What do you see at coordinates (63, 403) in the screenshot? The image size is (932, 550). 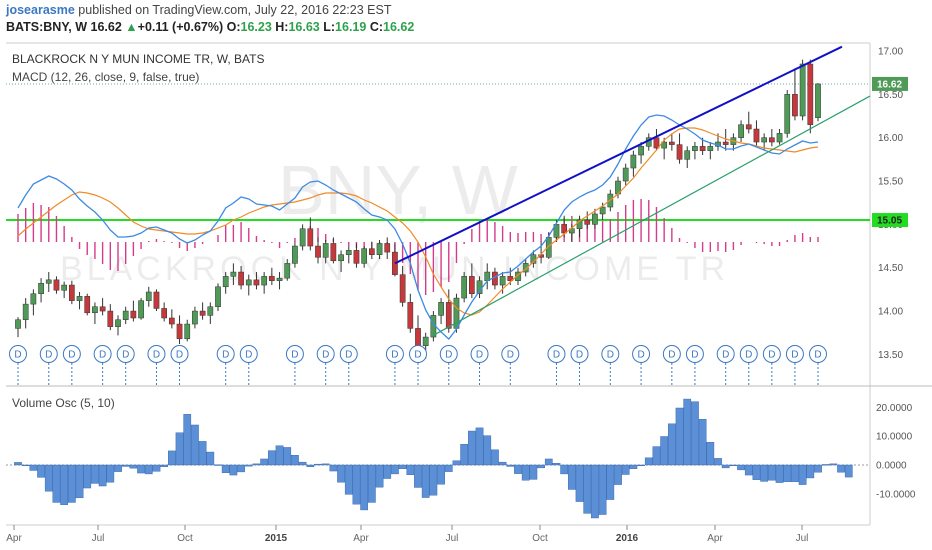 I see `volume-legend: Volume Osc (5, 10)` at bounding box center [63, 403].